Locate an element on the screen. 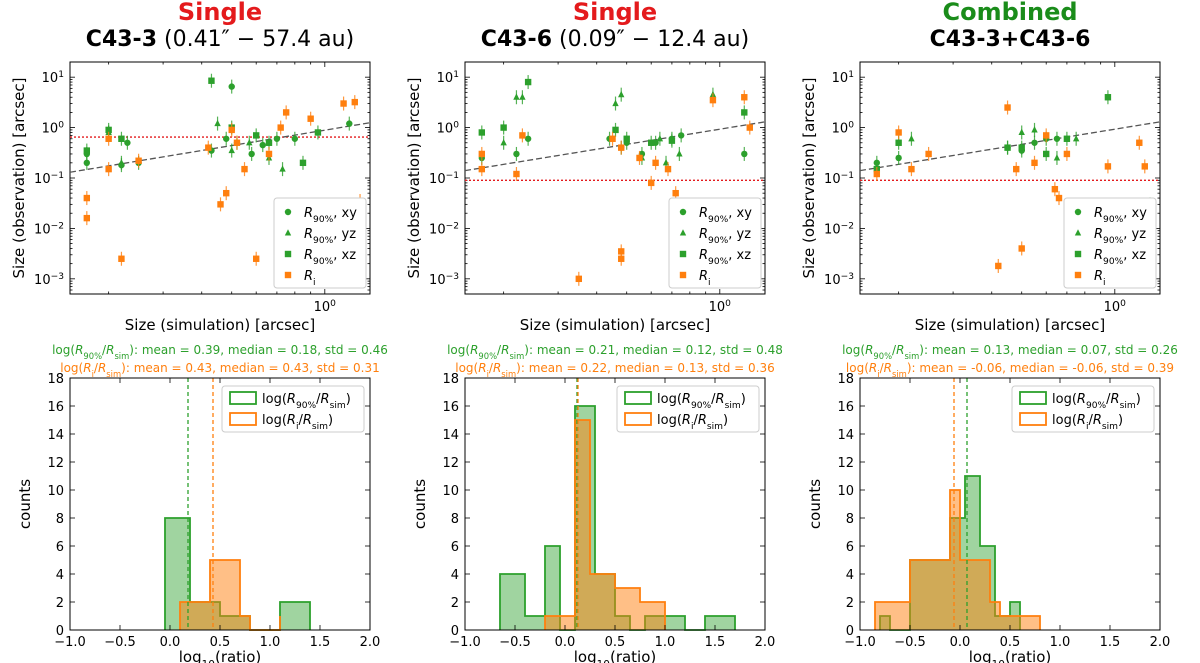  y-tick-label: 10 is located at coordinates (55, 491).